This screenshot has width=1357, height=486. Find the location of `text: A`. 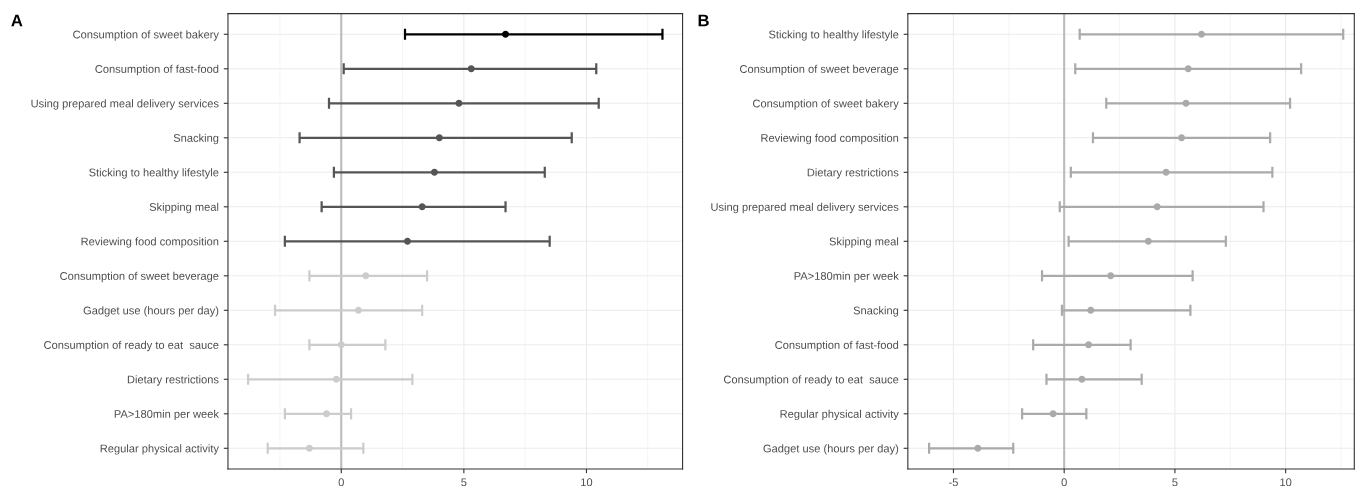

text: A is located at coordinates (17, 20).